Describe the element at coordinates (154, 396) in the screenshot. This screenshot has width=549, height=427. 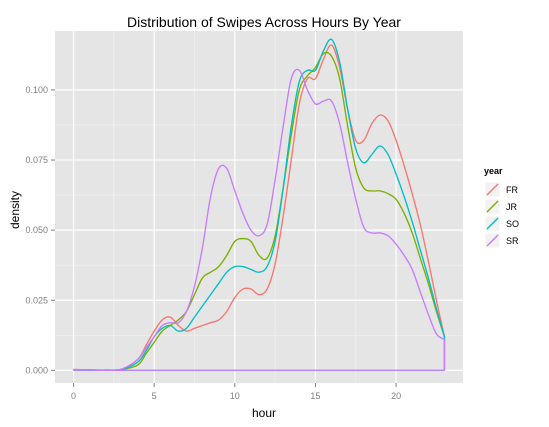
I see `x-tick-label: 5` at that location.